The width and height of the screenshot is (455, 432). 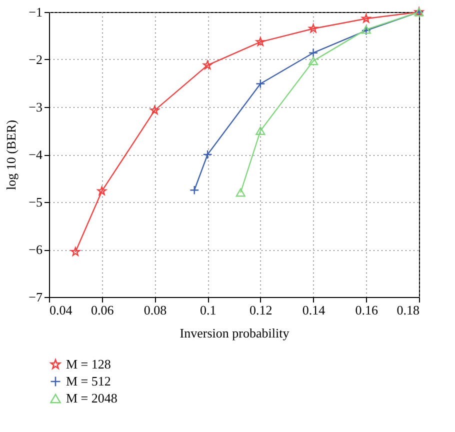 I want to click on legend-label: M = 2048, so click(x=92, y=398).